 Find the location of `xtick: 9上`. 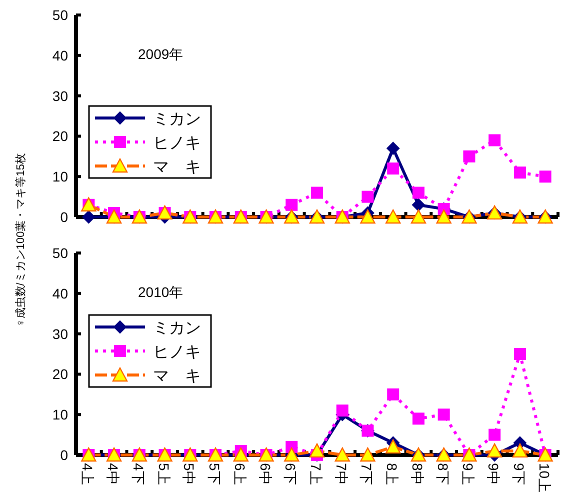

xtick: 9上 is located at coordinates (468, 474).